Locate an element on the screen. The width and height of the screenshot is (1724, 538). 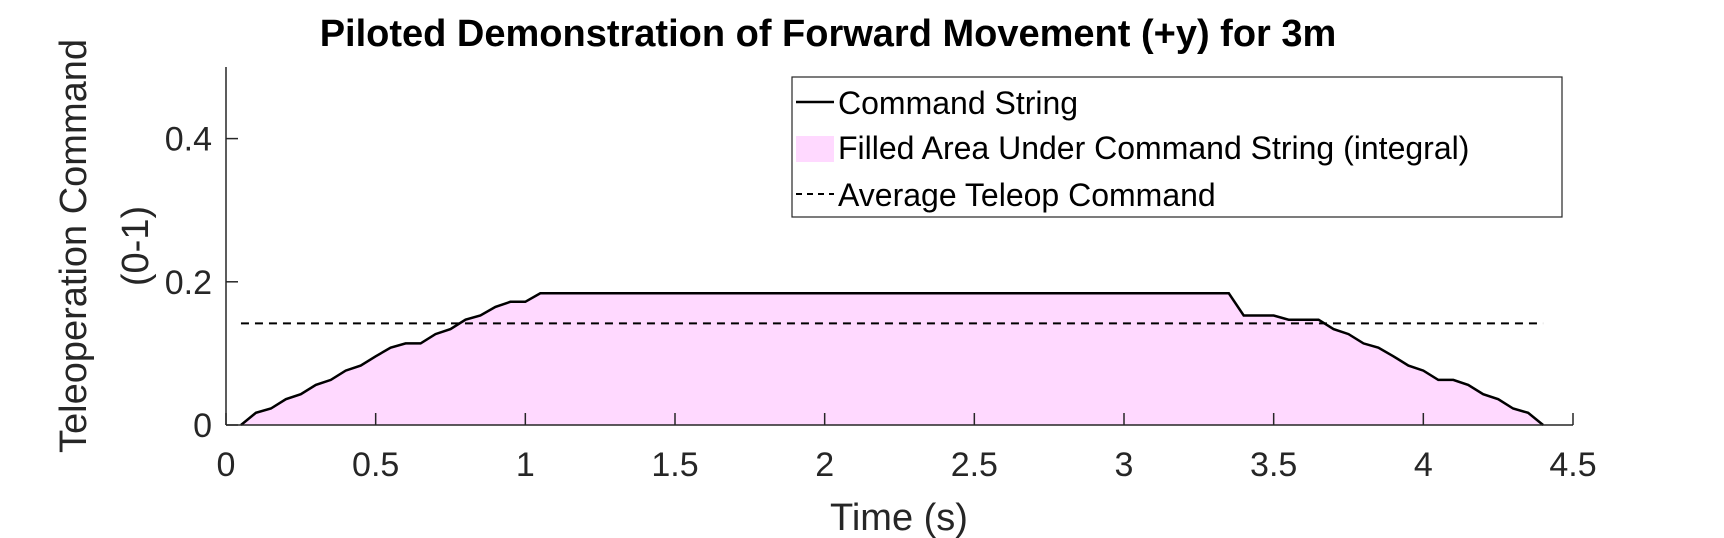
x-tick-label: 4 is located at coordinates (1423, 465).